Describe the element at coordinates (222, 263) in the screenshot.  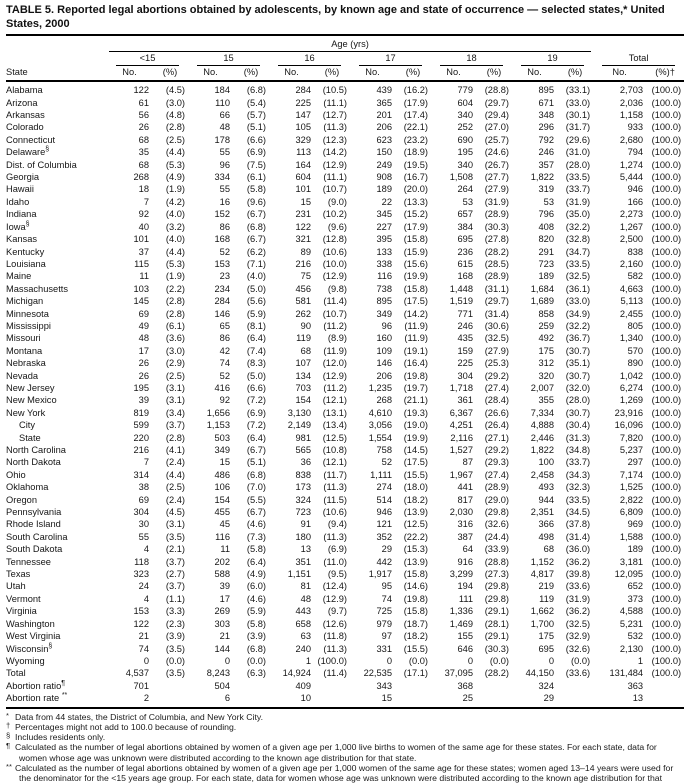
I see `count-cell: 153` at that location.